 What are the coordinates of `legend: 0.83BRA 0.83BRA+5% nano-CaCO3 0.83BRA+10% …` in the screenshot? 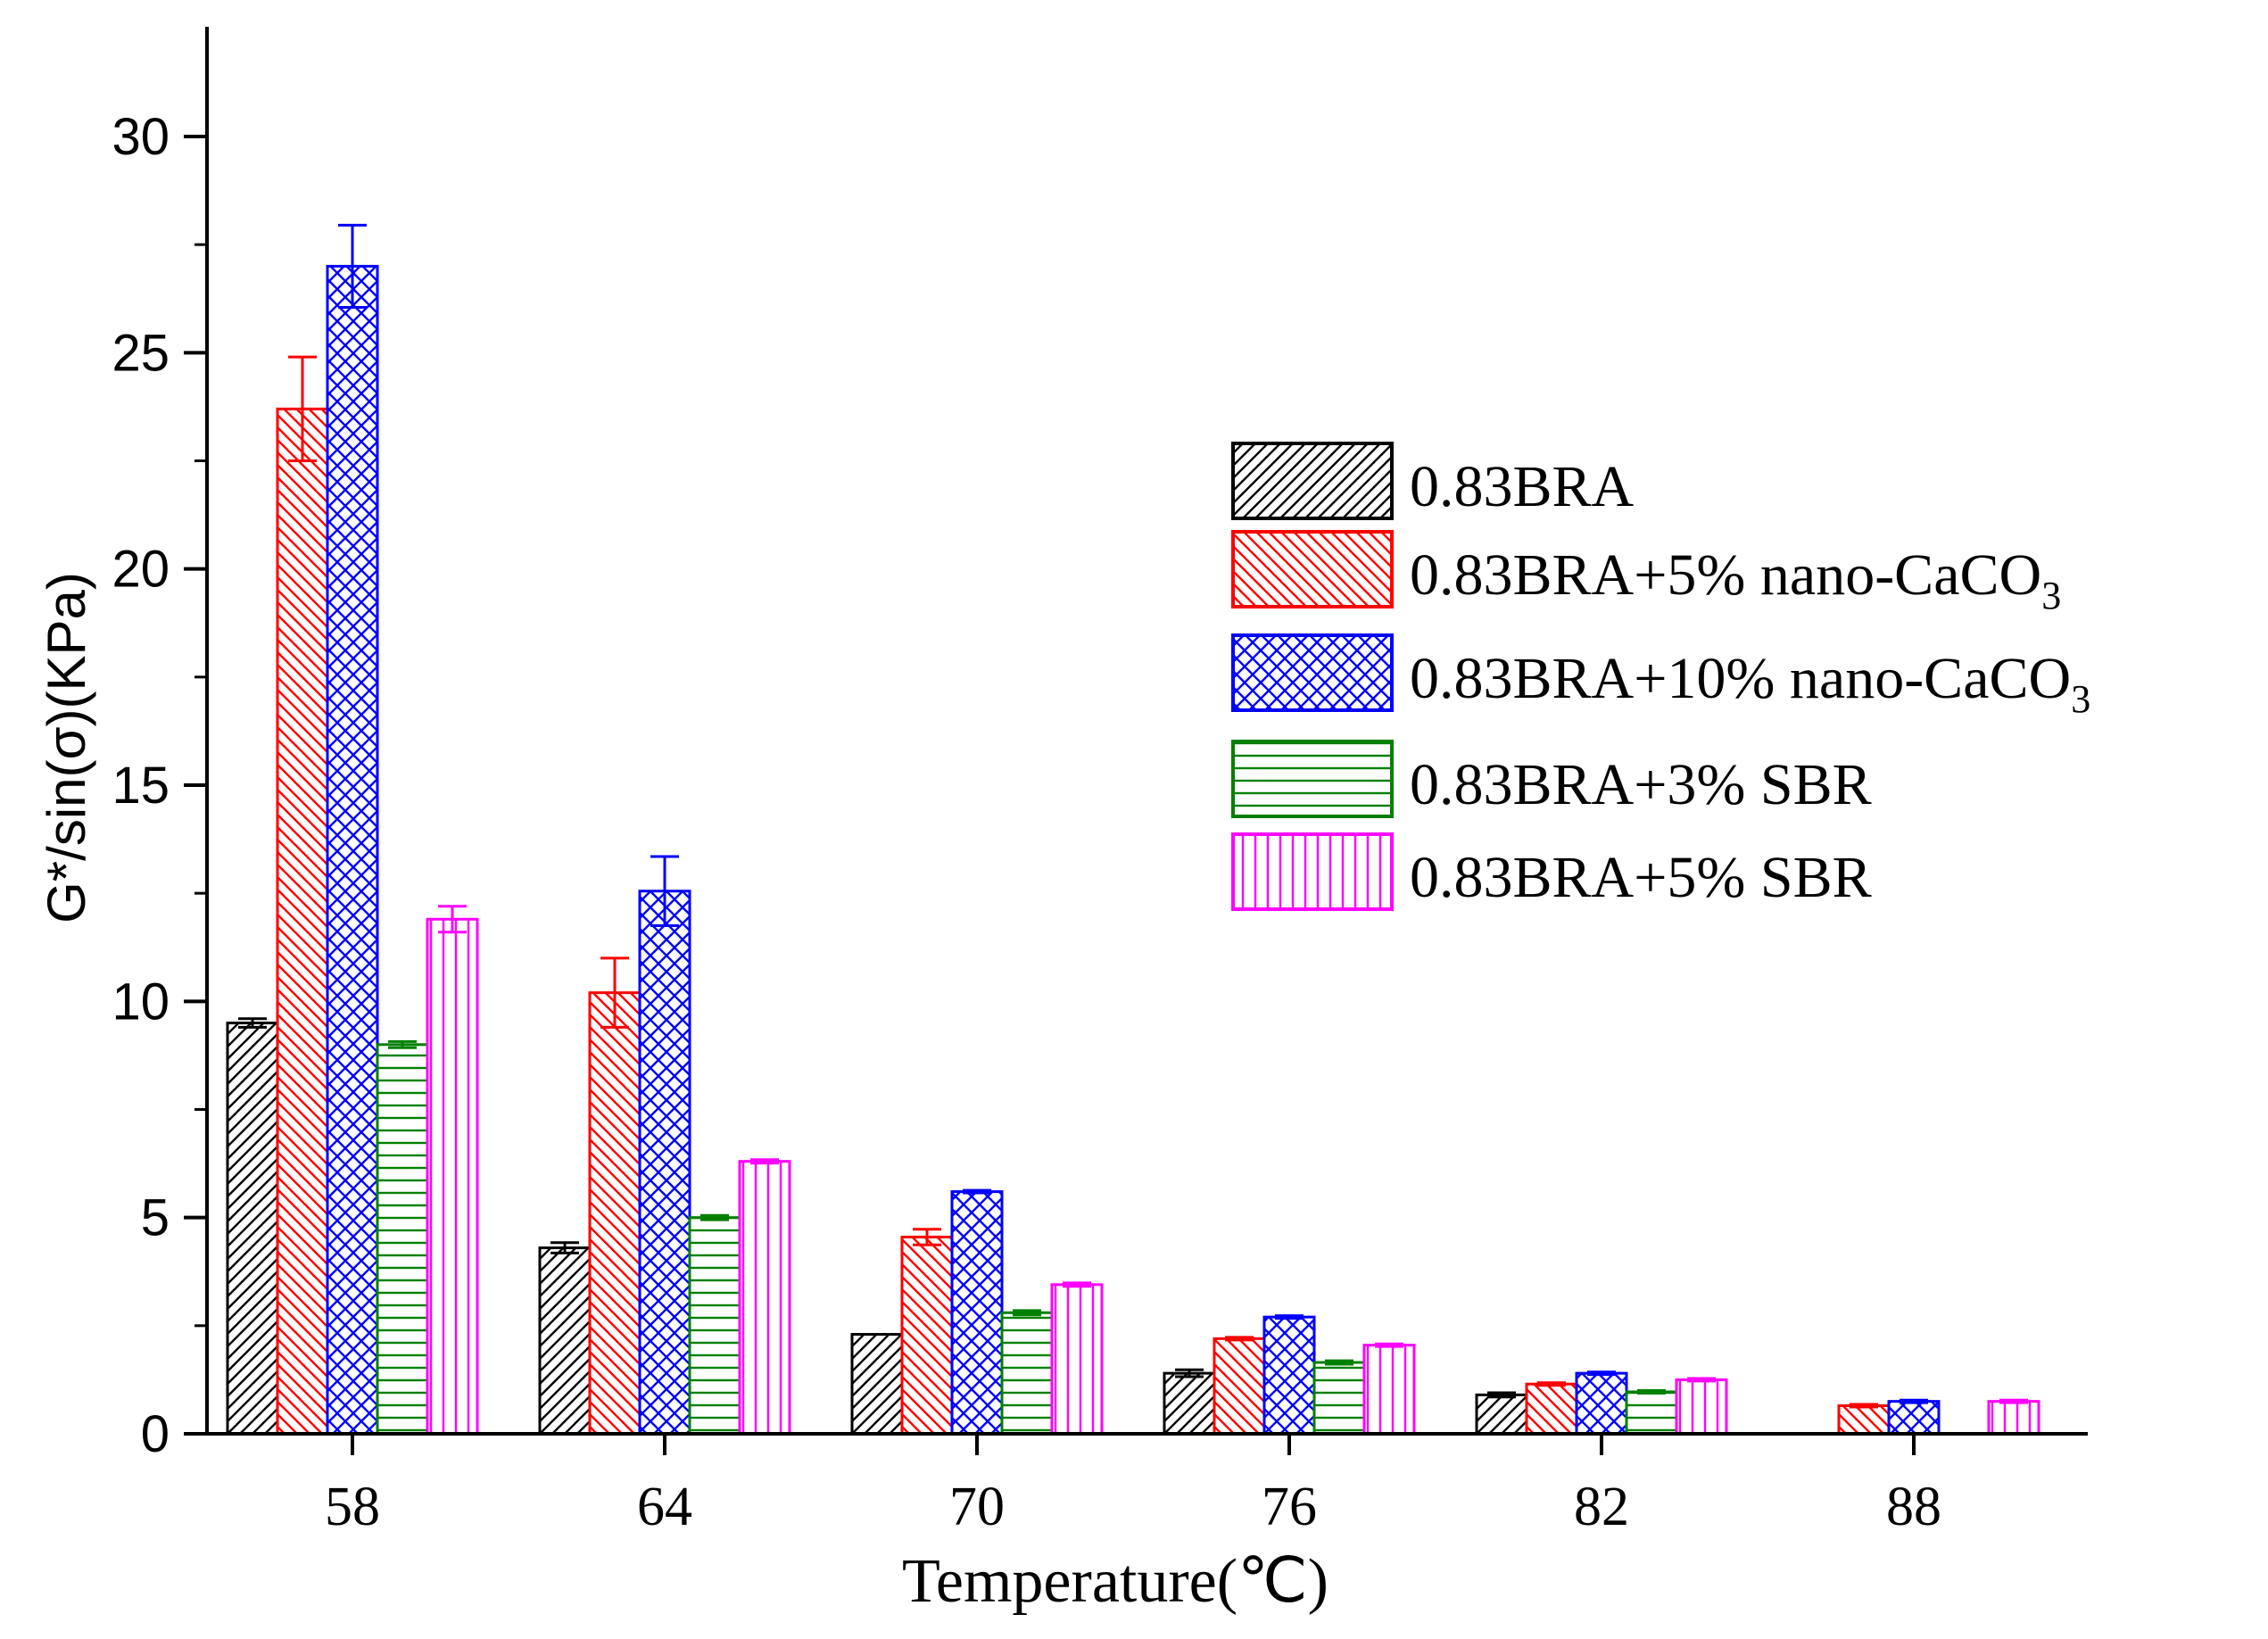 It's located at (1660, 676).